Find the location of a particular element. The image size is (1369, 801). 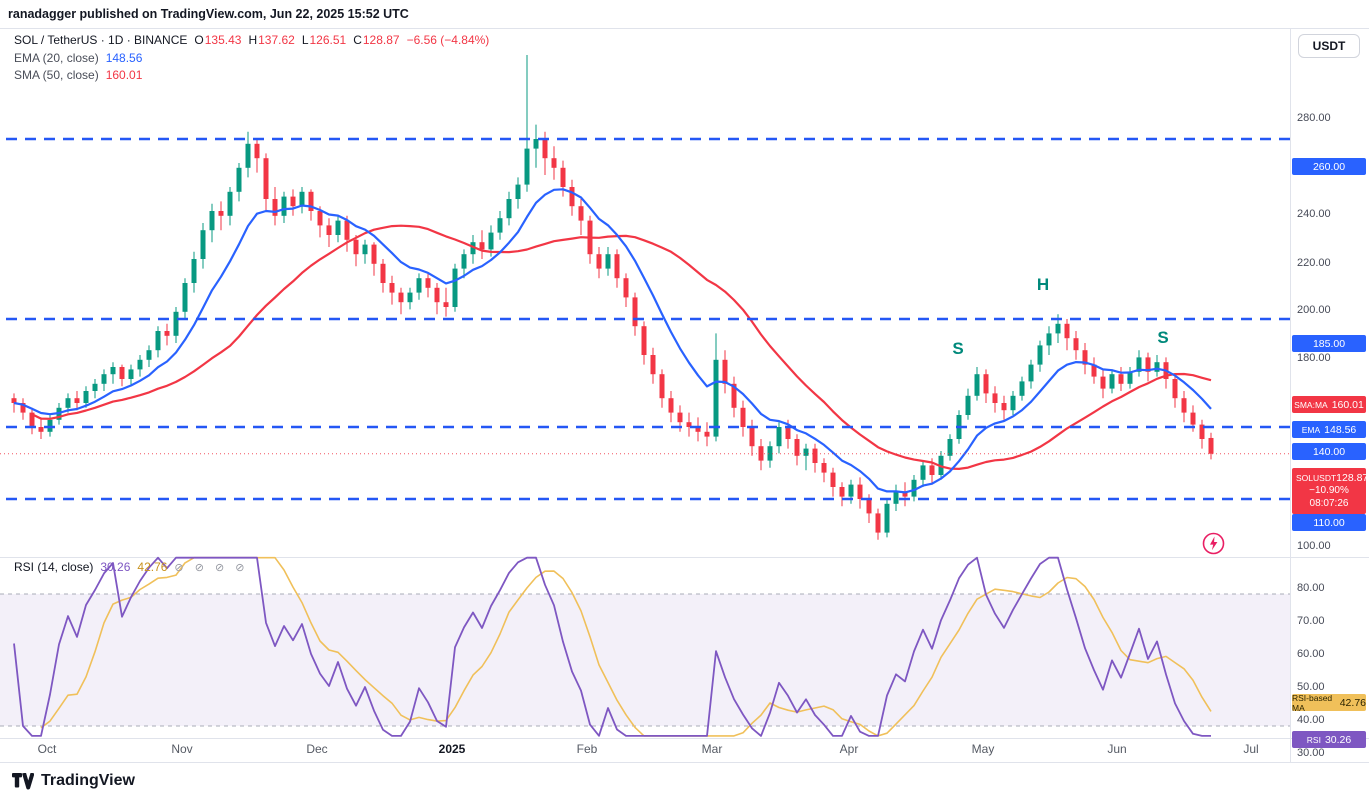

level-badge-185: 185.00 is located at coordinates (1329, 343).